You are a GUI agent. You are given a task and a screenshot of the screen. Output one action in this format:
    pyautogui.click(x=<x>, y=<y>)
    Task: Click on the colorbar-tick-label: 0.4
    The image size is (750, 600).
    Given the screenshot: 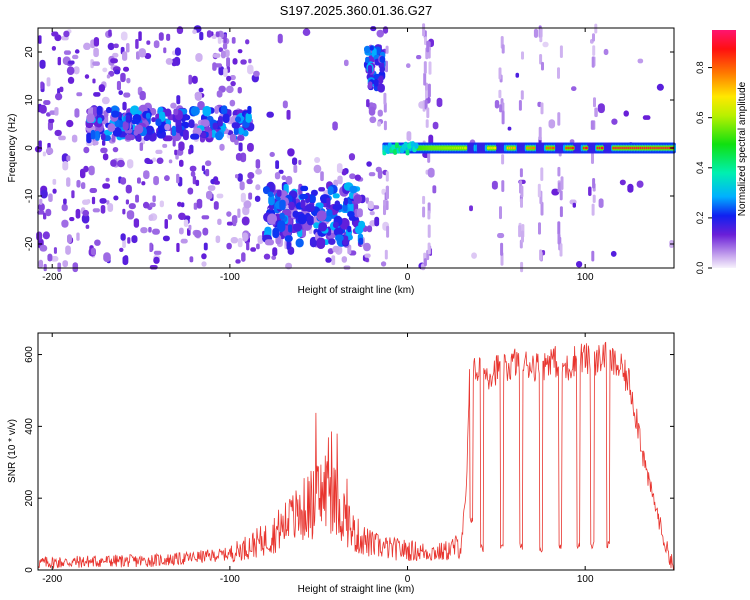 What is the action you would take?
    pyautogui.click(x=700, y=168)
    